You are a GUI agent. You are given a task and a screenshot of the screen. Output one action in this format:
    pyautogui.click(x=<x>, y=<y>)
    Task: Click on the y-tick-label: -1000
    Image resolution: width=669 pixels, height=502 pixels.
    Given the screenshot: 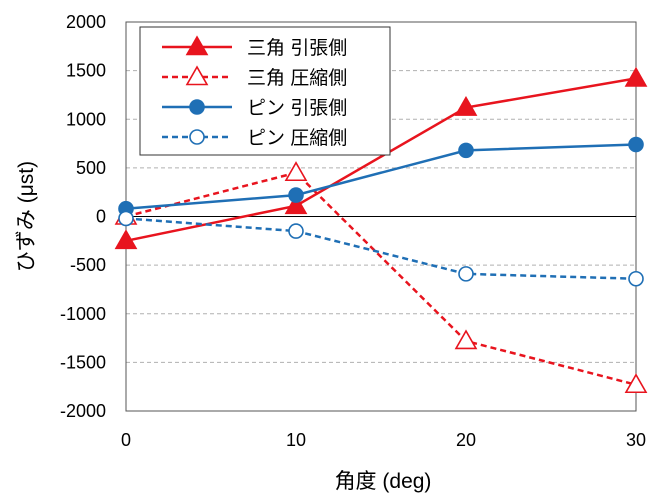 What is the action you would take?
    pyautogui.click(x=83, y=314)
    